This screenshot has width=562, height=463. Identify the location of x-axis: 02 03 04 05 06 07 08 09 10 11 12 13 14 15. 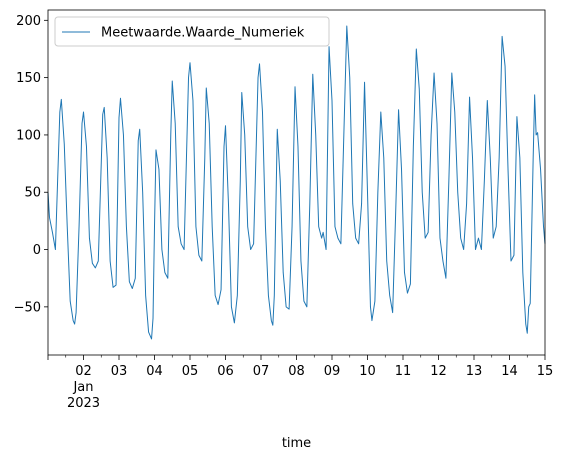
(300, 367).